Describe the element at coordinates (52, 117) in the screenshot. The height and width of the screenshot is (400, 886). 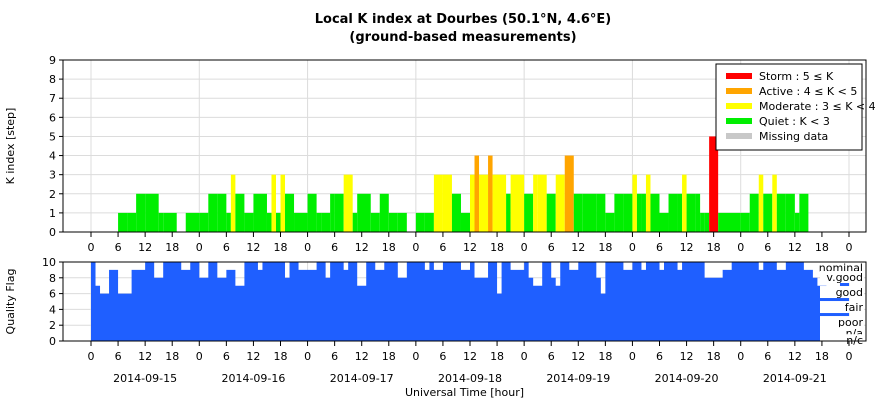
I see `k-y-tick-label: 6` at that location.